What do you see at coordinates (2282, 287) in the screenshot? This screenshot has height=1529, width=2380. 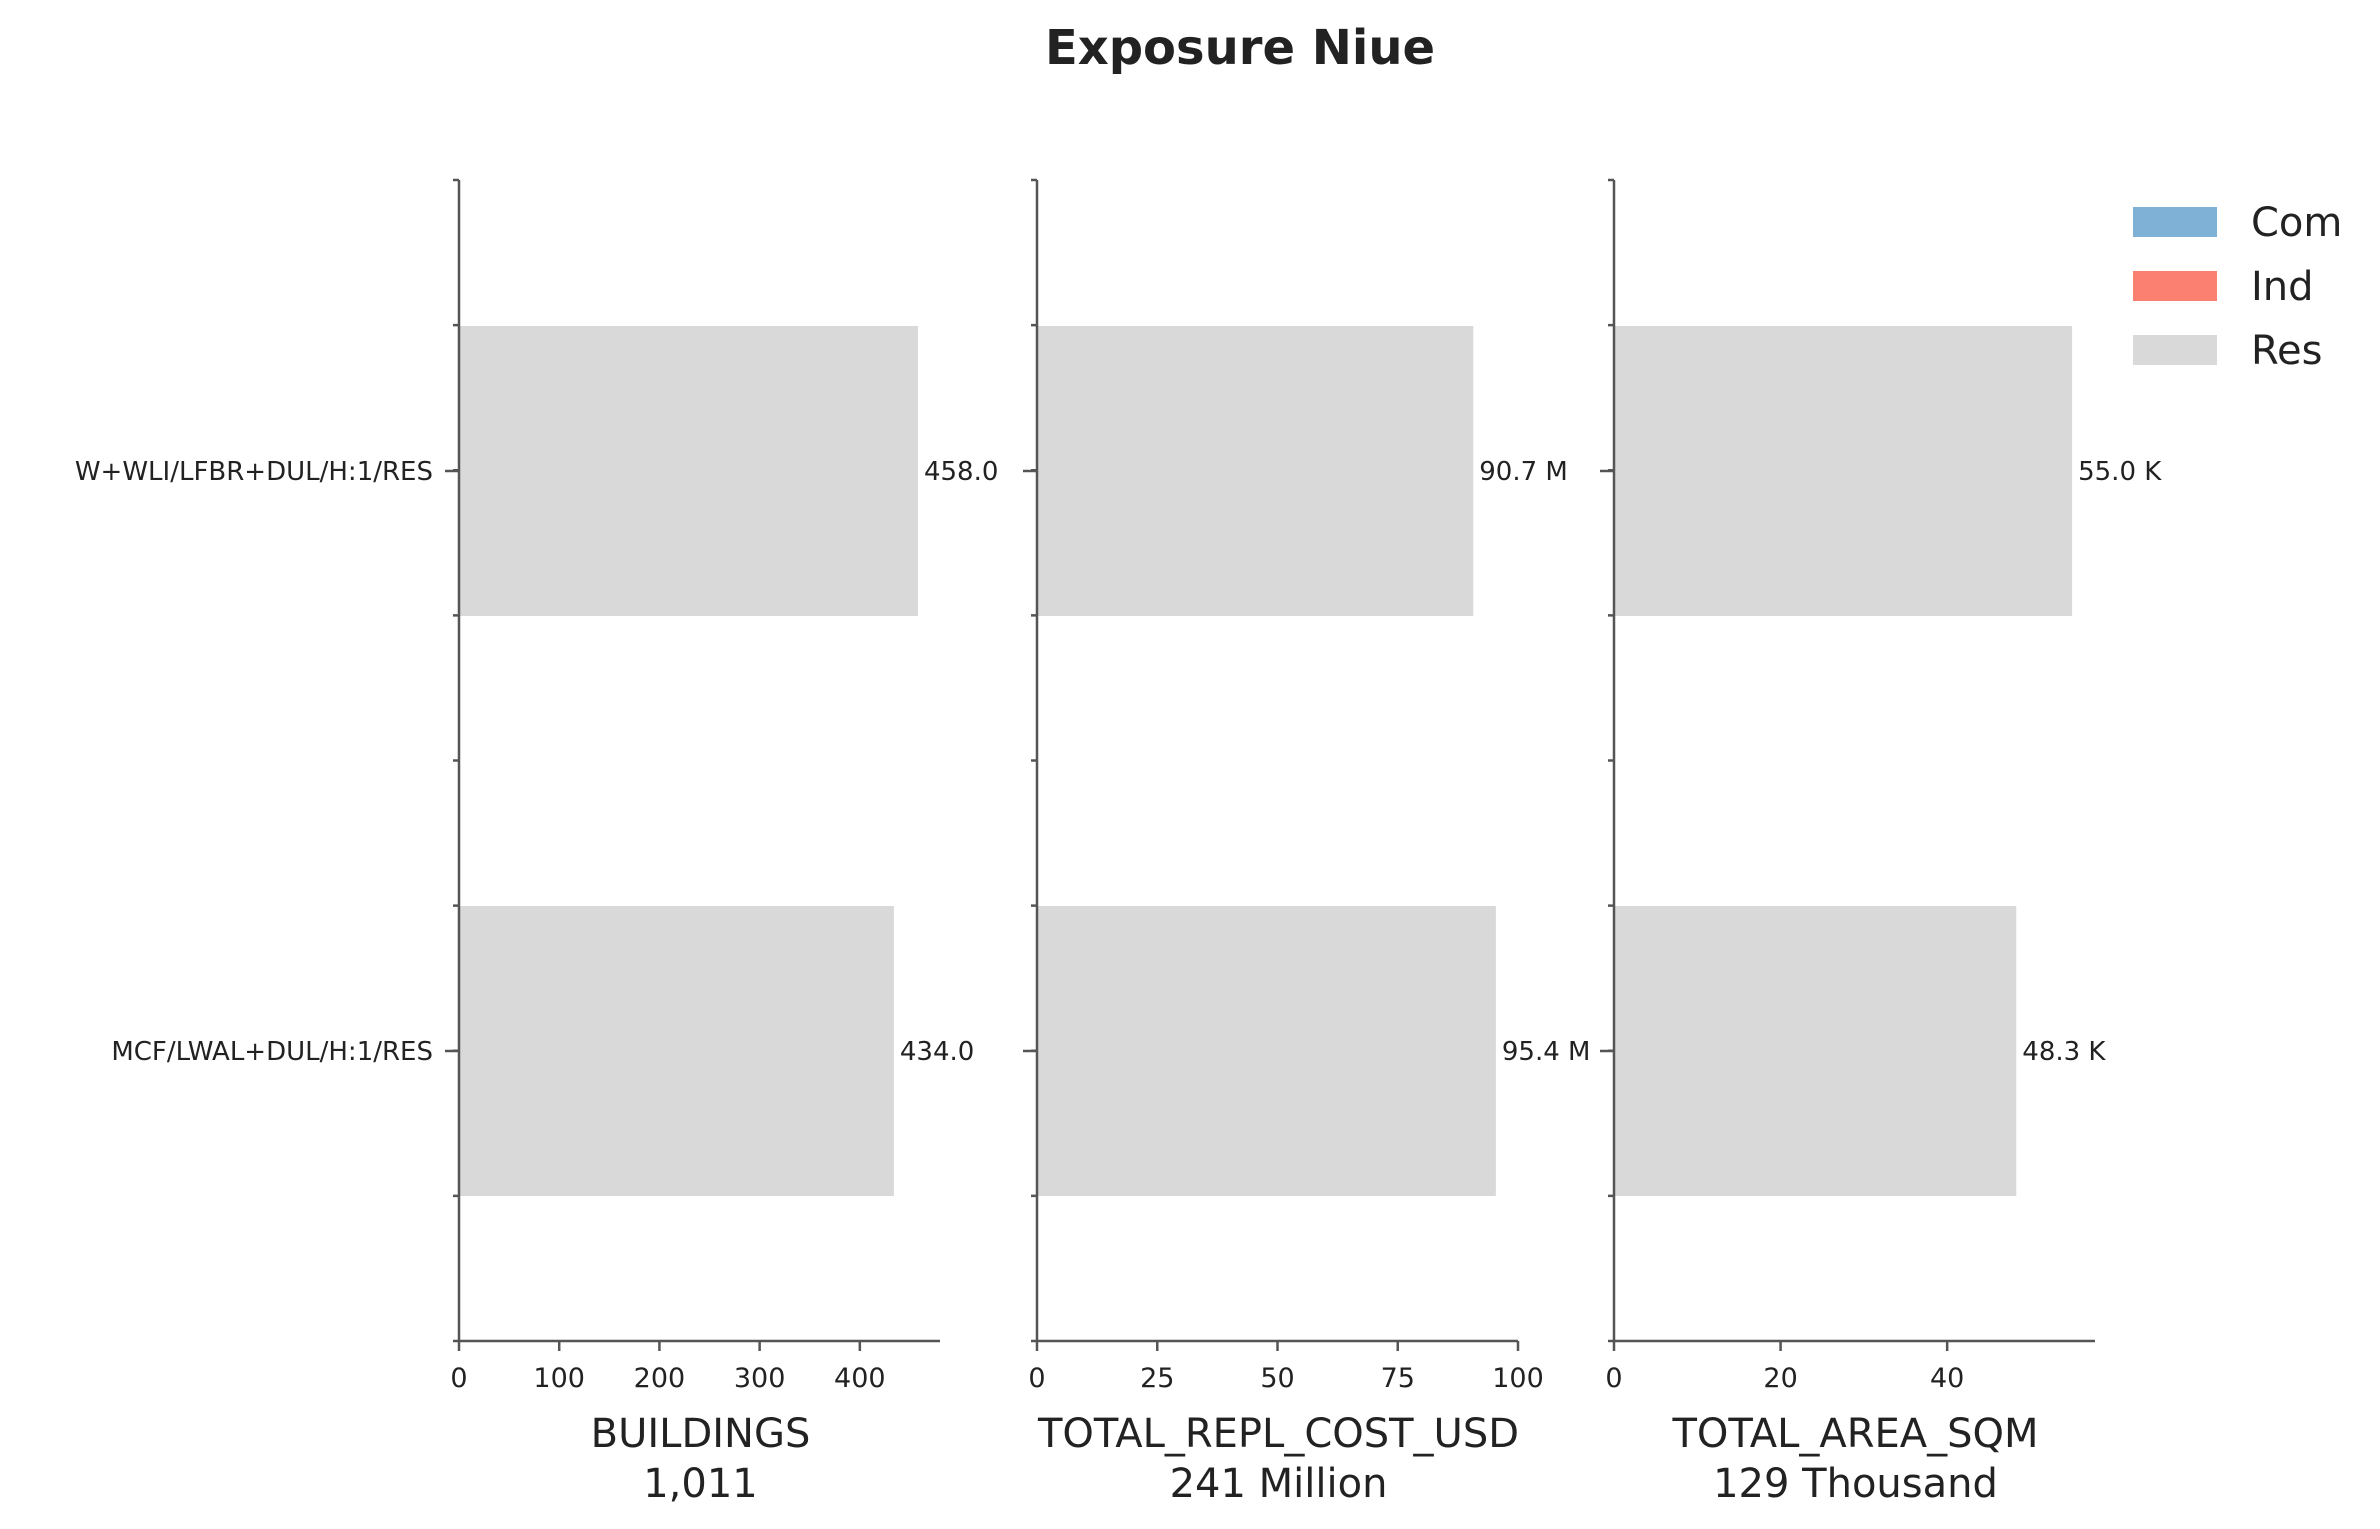 I see `legend-label-ind: Ind` at bounding box center [2282, 287].